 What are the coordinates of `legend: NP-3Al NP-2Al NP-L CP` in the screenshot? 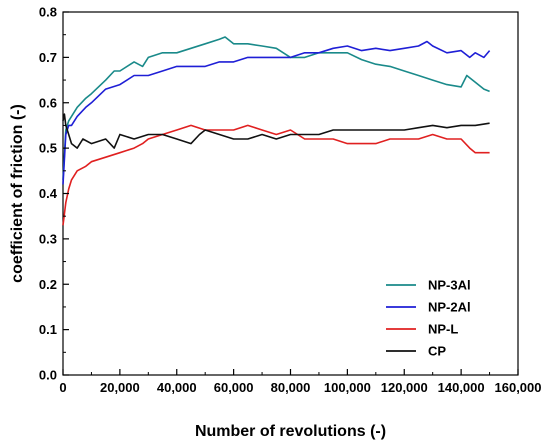 It's located at (428, 318).